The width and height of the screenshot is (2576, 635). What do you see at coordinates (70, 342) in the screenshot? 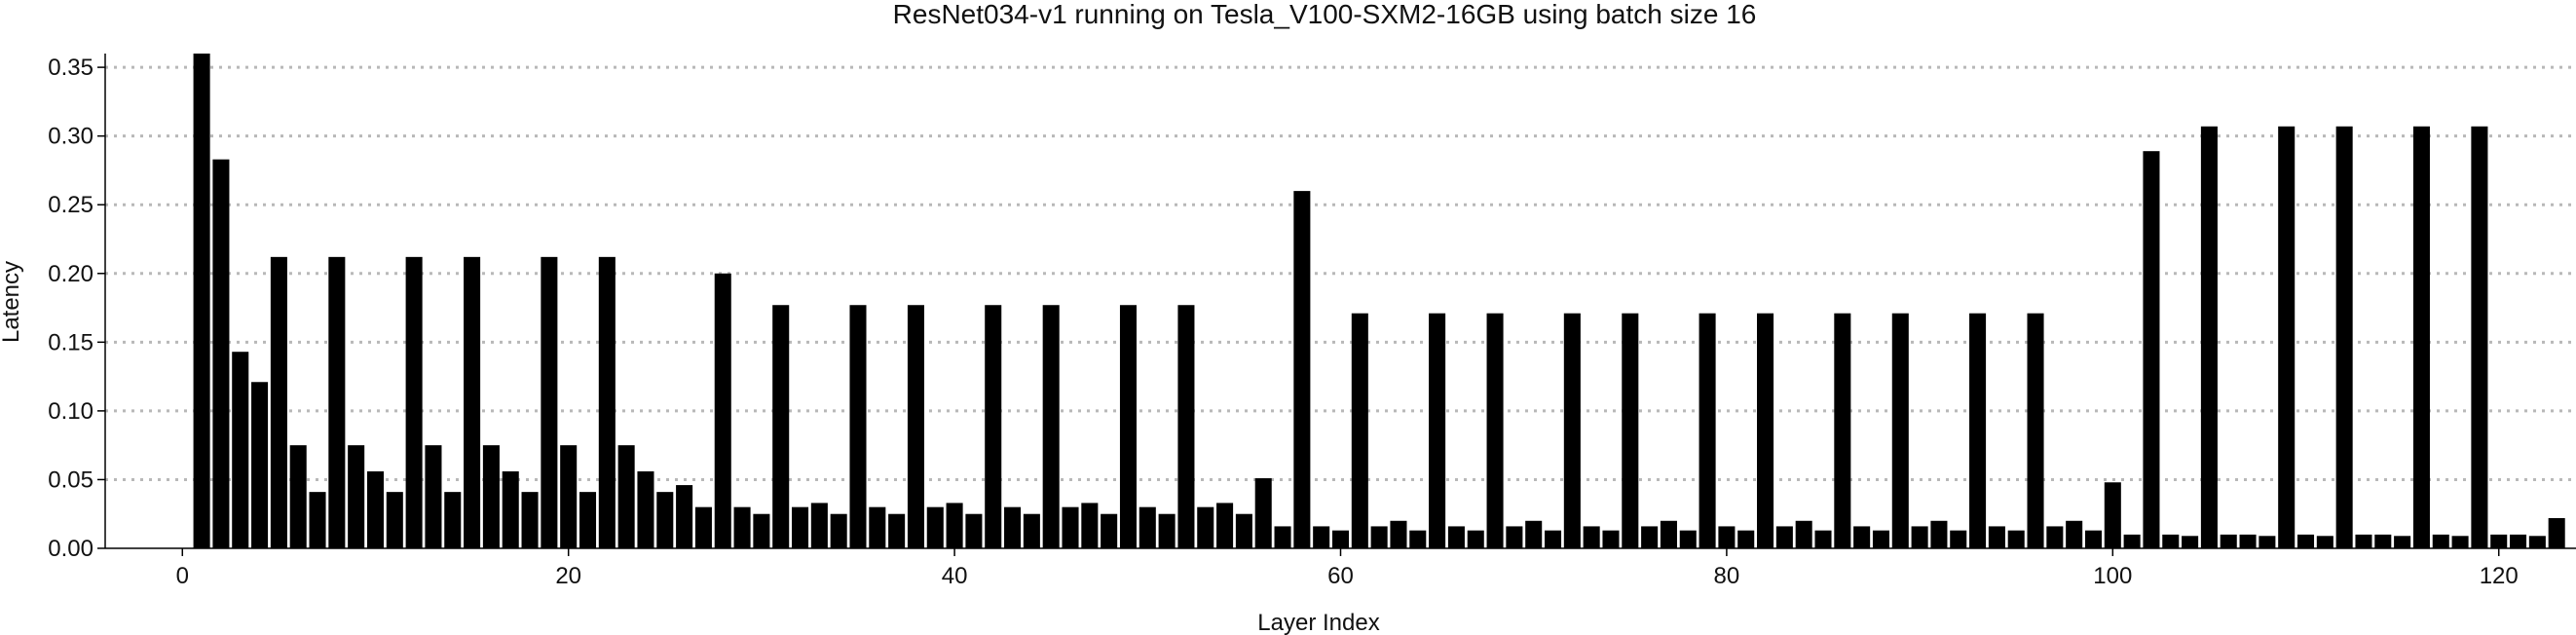
I see `y-tick-label: 0.15` at bounding box center [70, 342].